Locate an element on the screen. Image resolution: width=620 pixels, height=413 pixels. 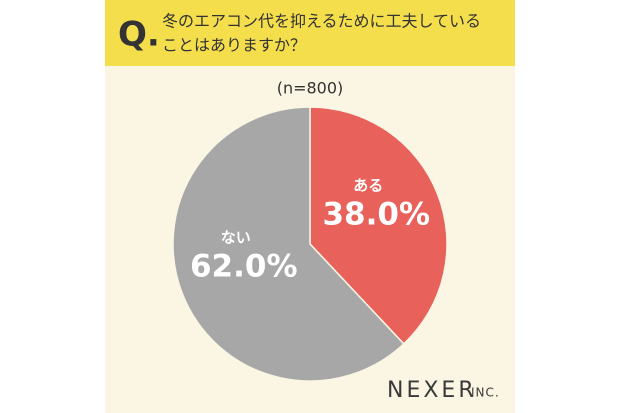
pie-slice is located at coordinates (378, 225).